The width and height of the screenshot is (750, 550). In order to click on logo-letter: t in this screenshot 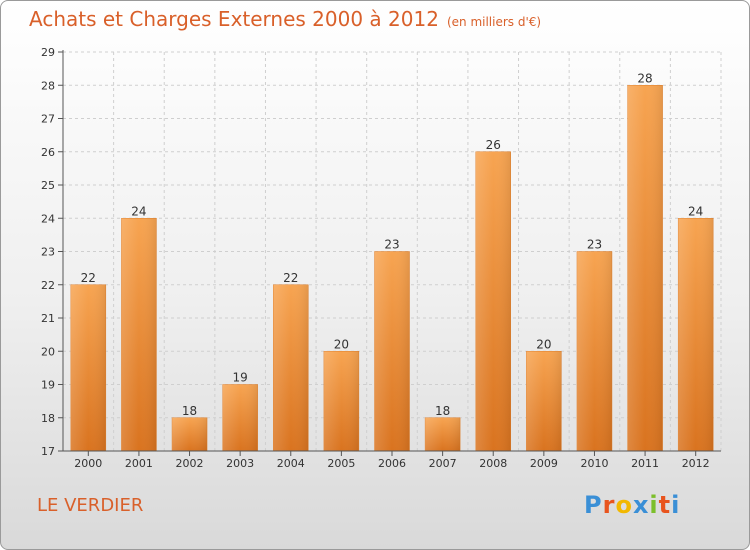, I will do `click(665, 505)`.